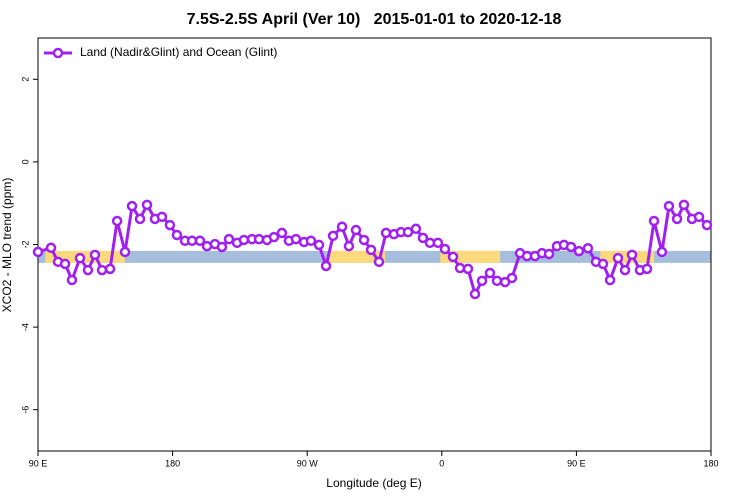 This screenshot has width=750, height=500. What do you see at coordinates (441, 463) in the screenshot?
I see `x-tick-label: 0` at bounding box center [441, 463].